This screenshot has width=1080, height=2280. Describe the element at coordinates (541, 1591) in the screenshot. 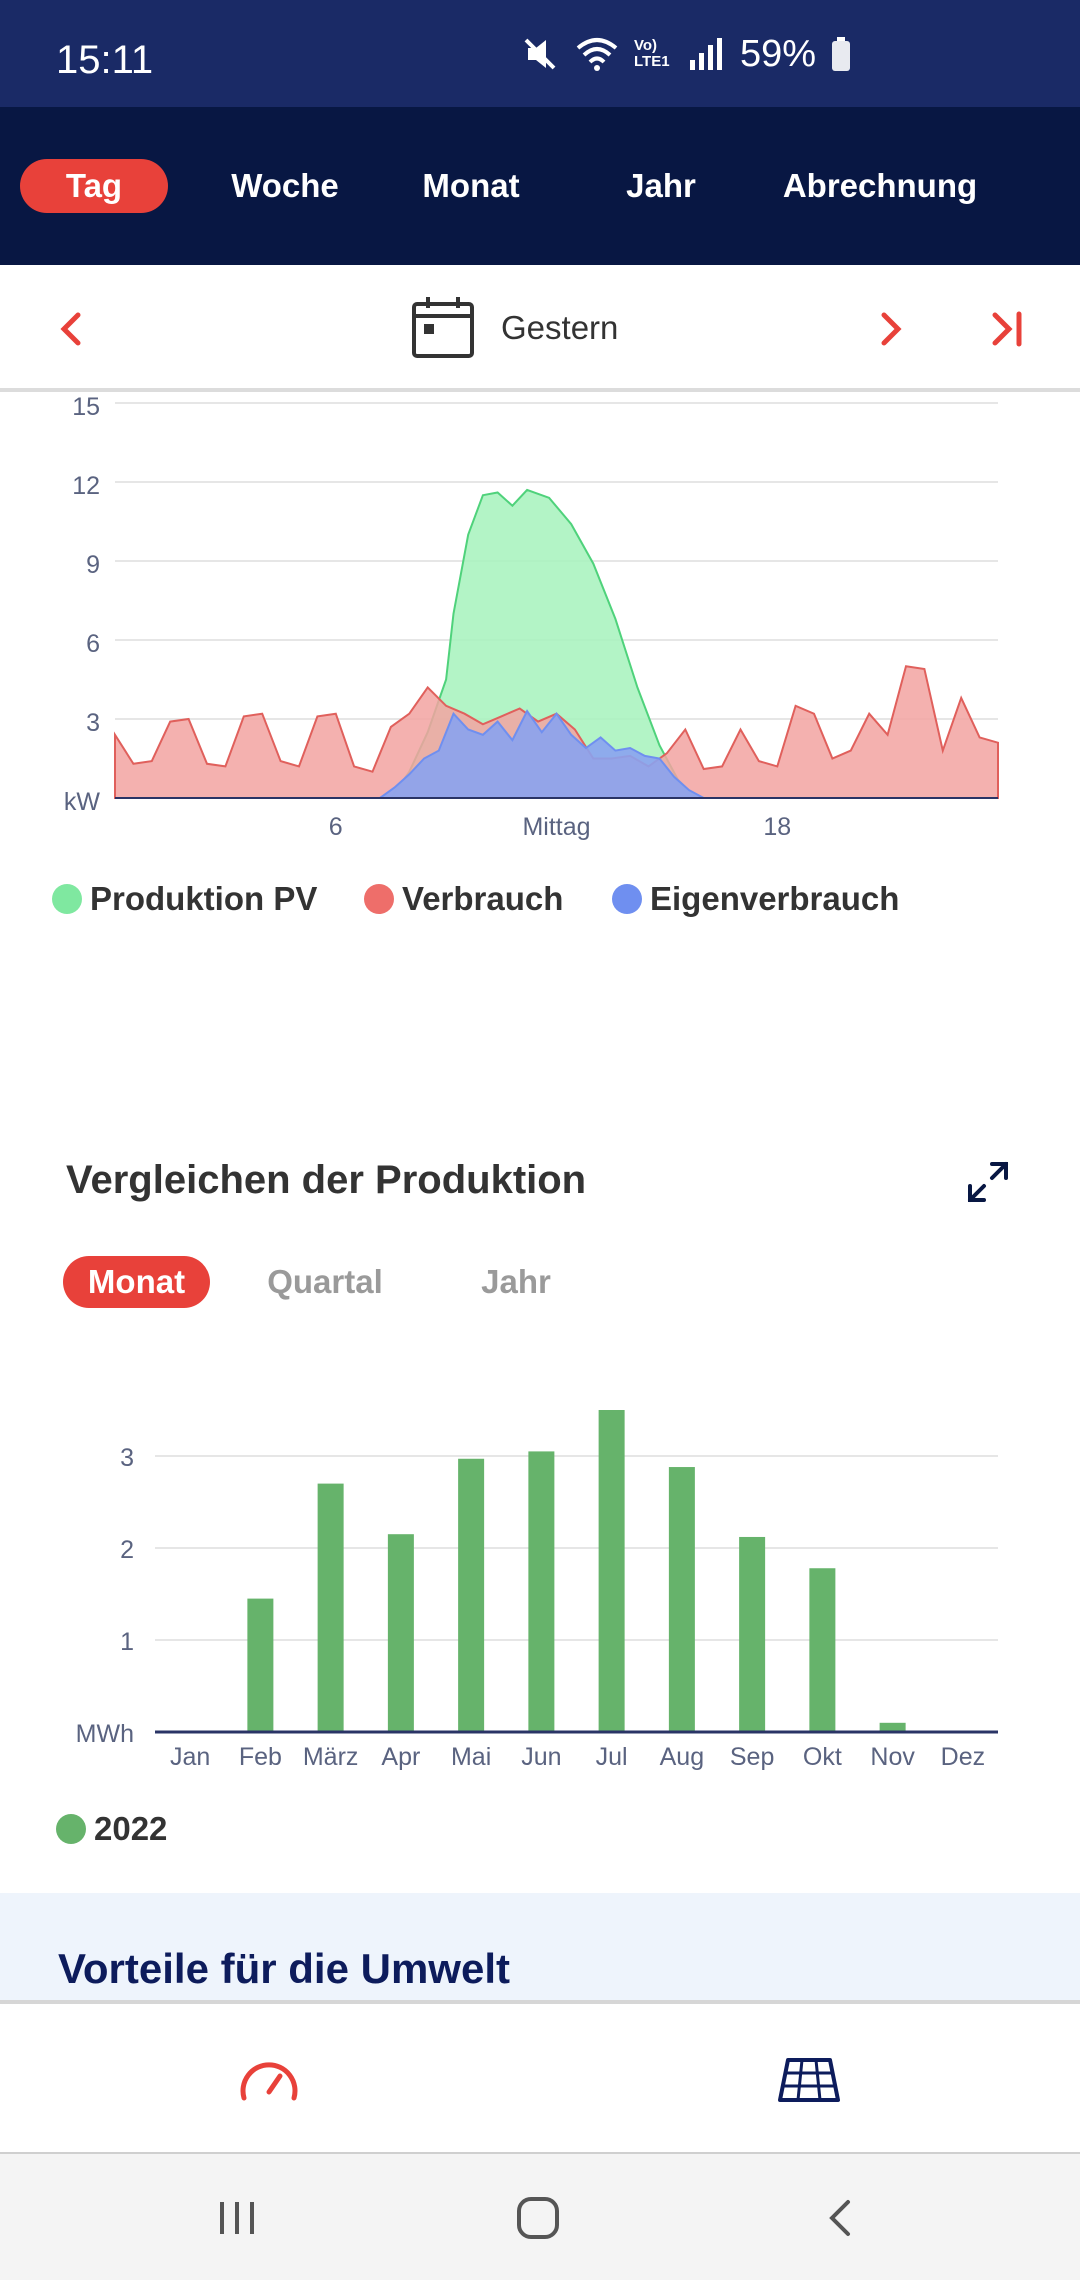

I see `bar-jun` at that location.